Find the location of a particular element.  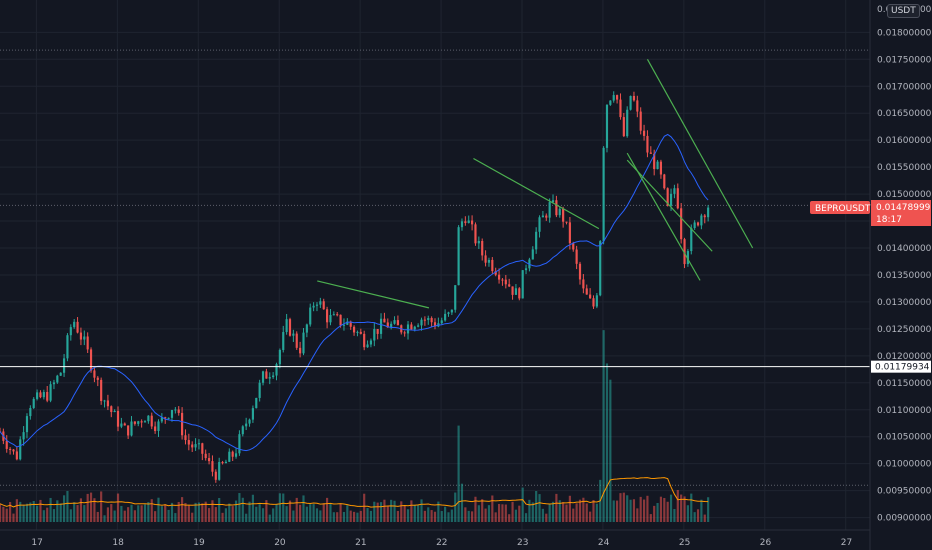

countdown-label: 18:17 is located at coordinates (889, 220).